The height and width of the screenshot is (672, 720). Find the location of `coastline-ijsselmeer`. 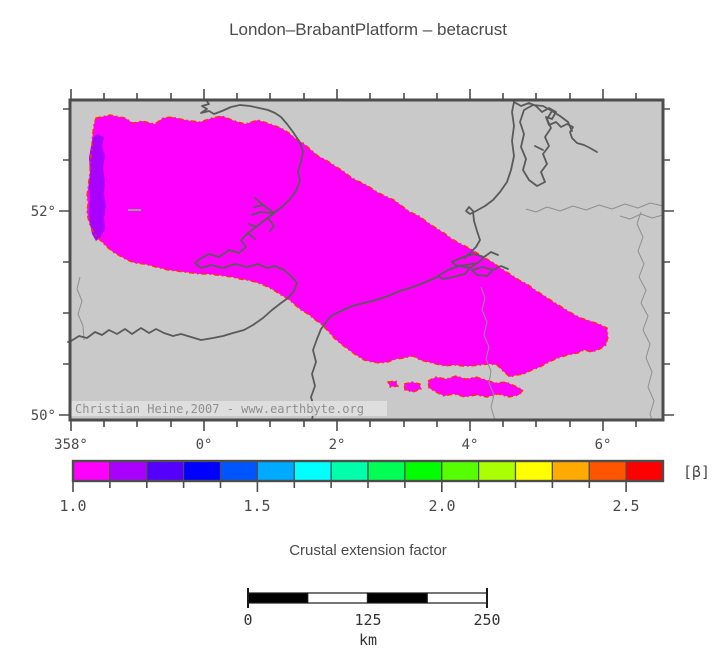

coastline-ijsselmeer is located at coordinates (546, 145).